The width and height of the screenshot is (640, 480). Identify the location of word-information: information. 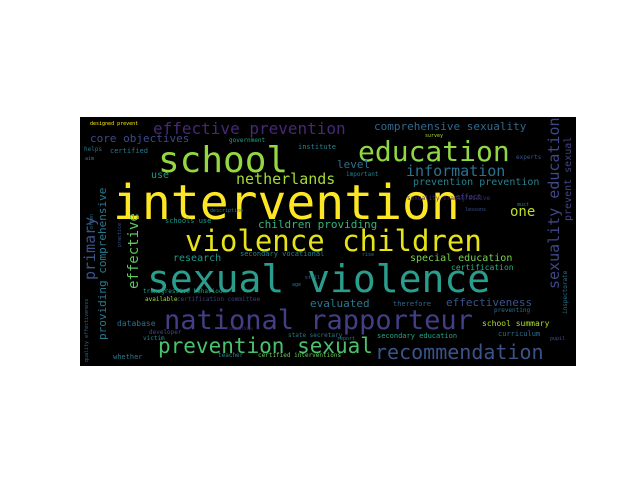
(456, 171).